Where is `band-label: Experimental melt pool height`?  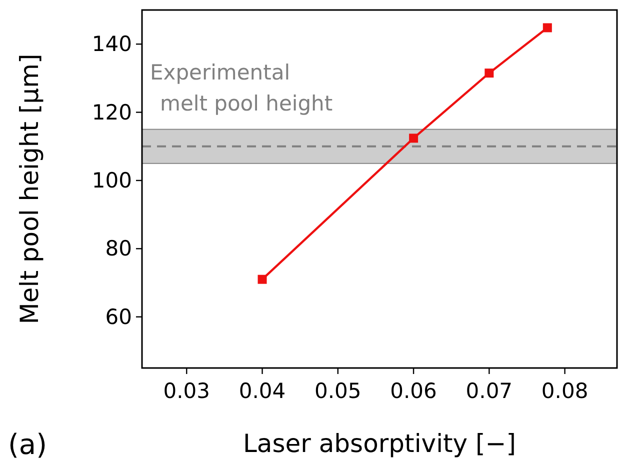 band-label: Experimental melt pool height is located at coordinates (241, 88).